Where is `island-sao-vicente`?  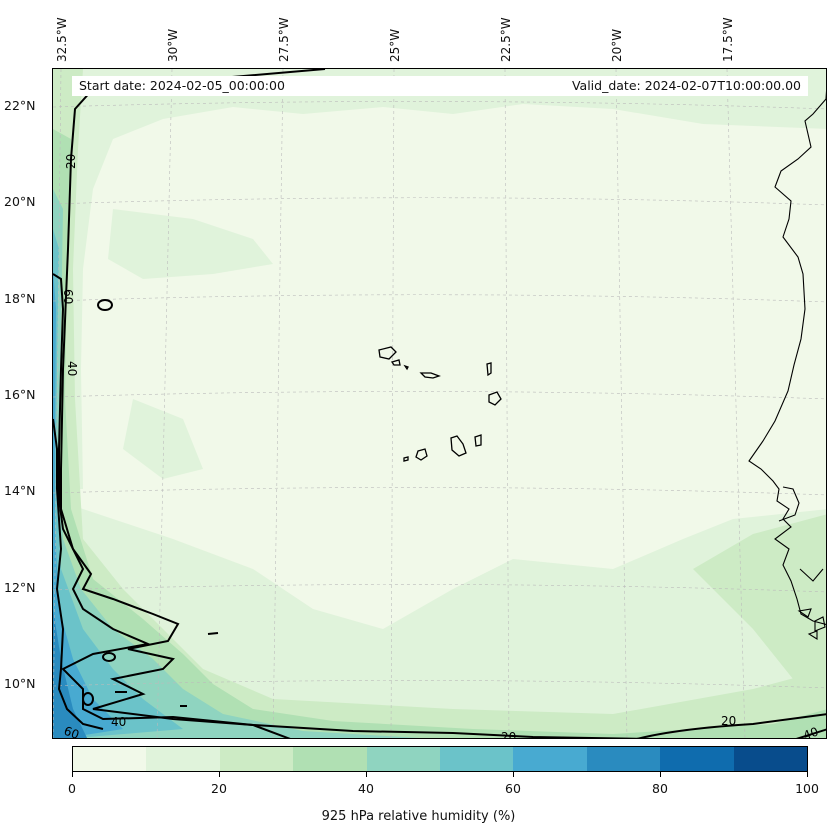
island-sao-vicente is located at coordinates (395, 362).